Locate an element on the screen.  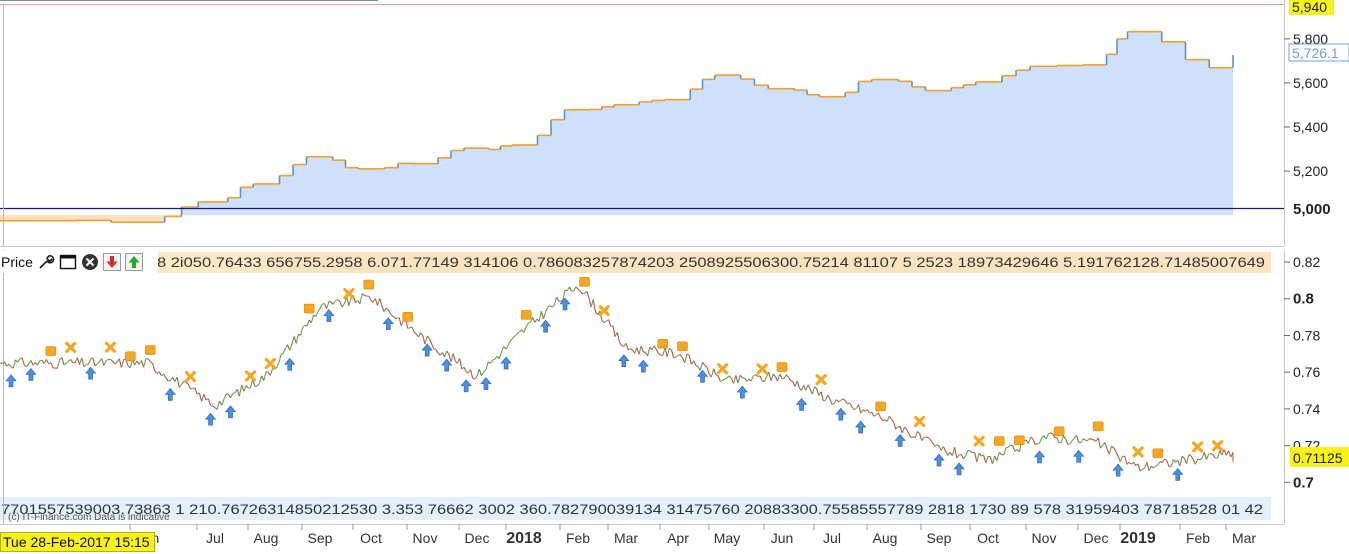
x-axis-label: Mar is located at coordinates (626, 538).